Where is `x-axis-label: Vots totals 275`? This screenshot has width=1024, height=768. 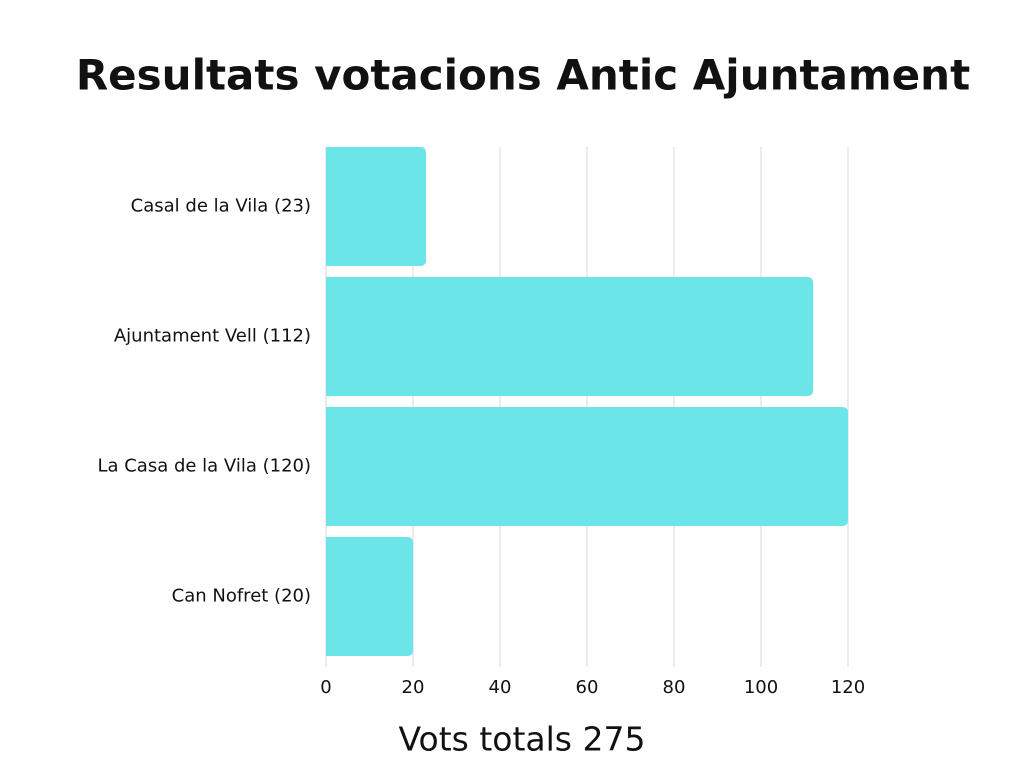
x-axis-label: Vots totals 275 is located at coordinates (522, 739).